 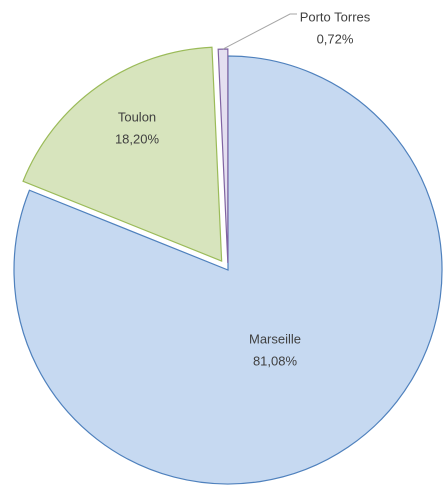 I want to click on slice-label: Porto Torres, so click(x=335, y=16).